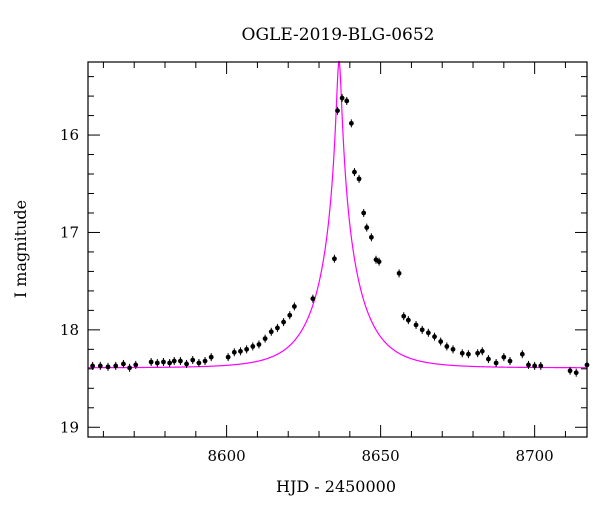 The width and height of the screenshot is (600, 512). What do you see at coordinates (20, 249) in the screenshot?
I see `y-axis-label: I magnitude` at bounding box center [20, 249].